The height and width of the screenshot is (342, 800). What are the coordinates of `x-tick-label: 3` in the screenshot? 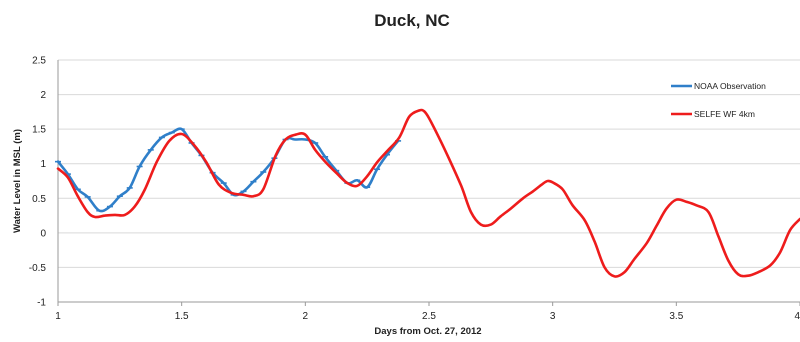 It's located at (553, 316).